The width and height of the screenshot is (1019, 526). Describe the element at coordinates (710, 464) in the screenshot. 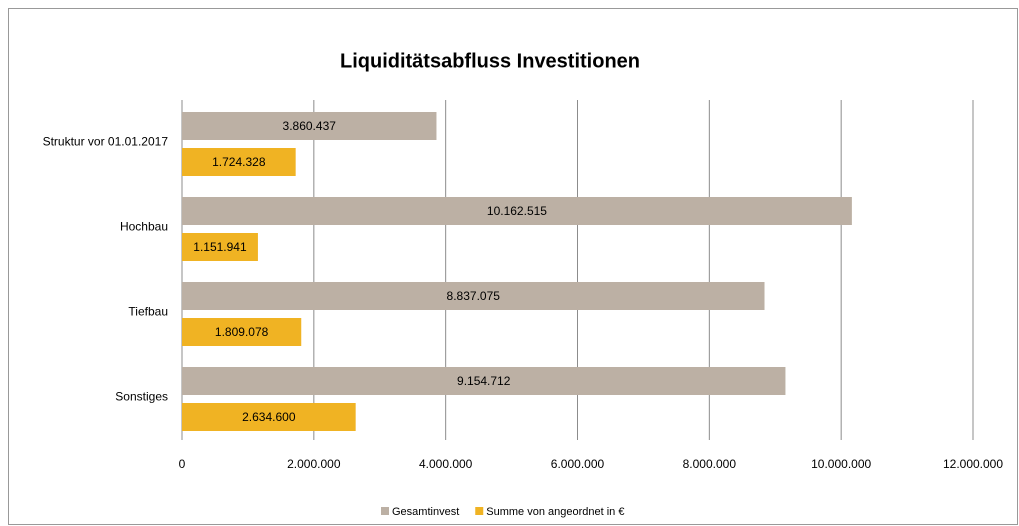

I see `x-tick-label: 8.000.000` at that location.